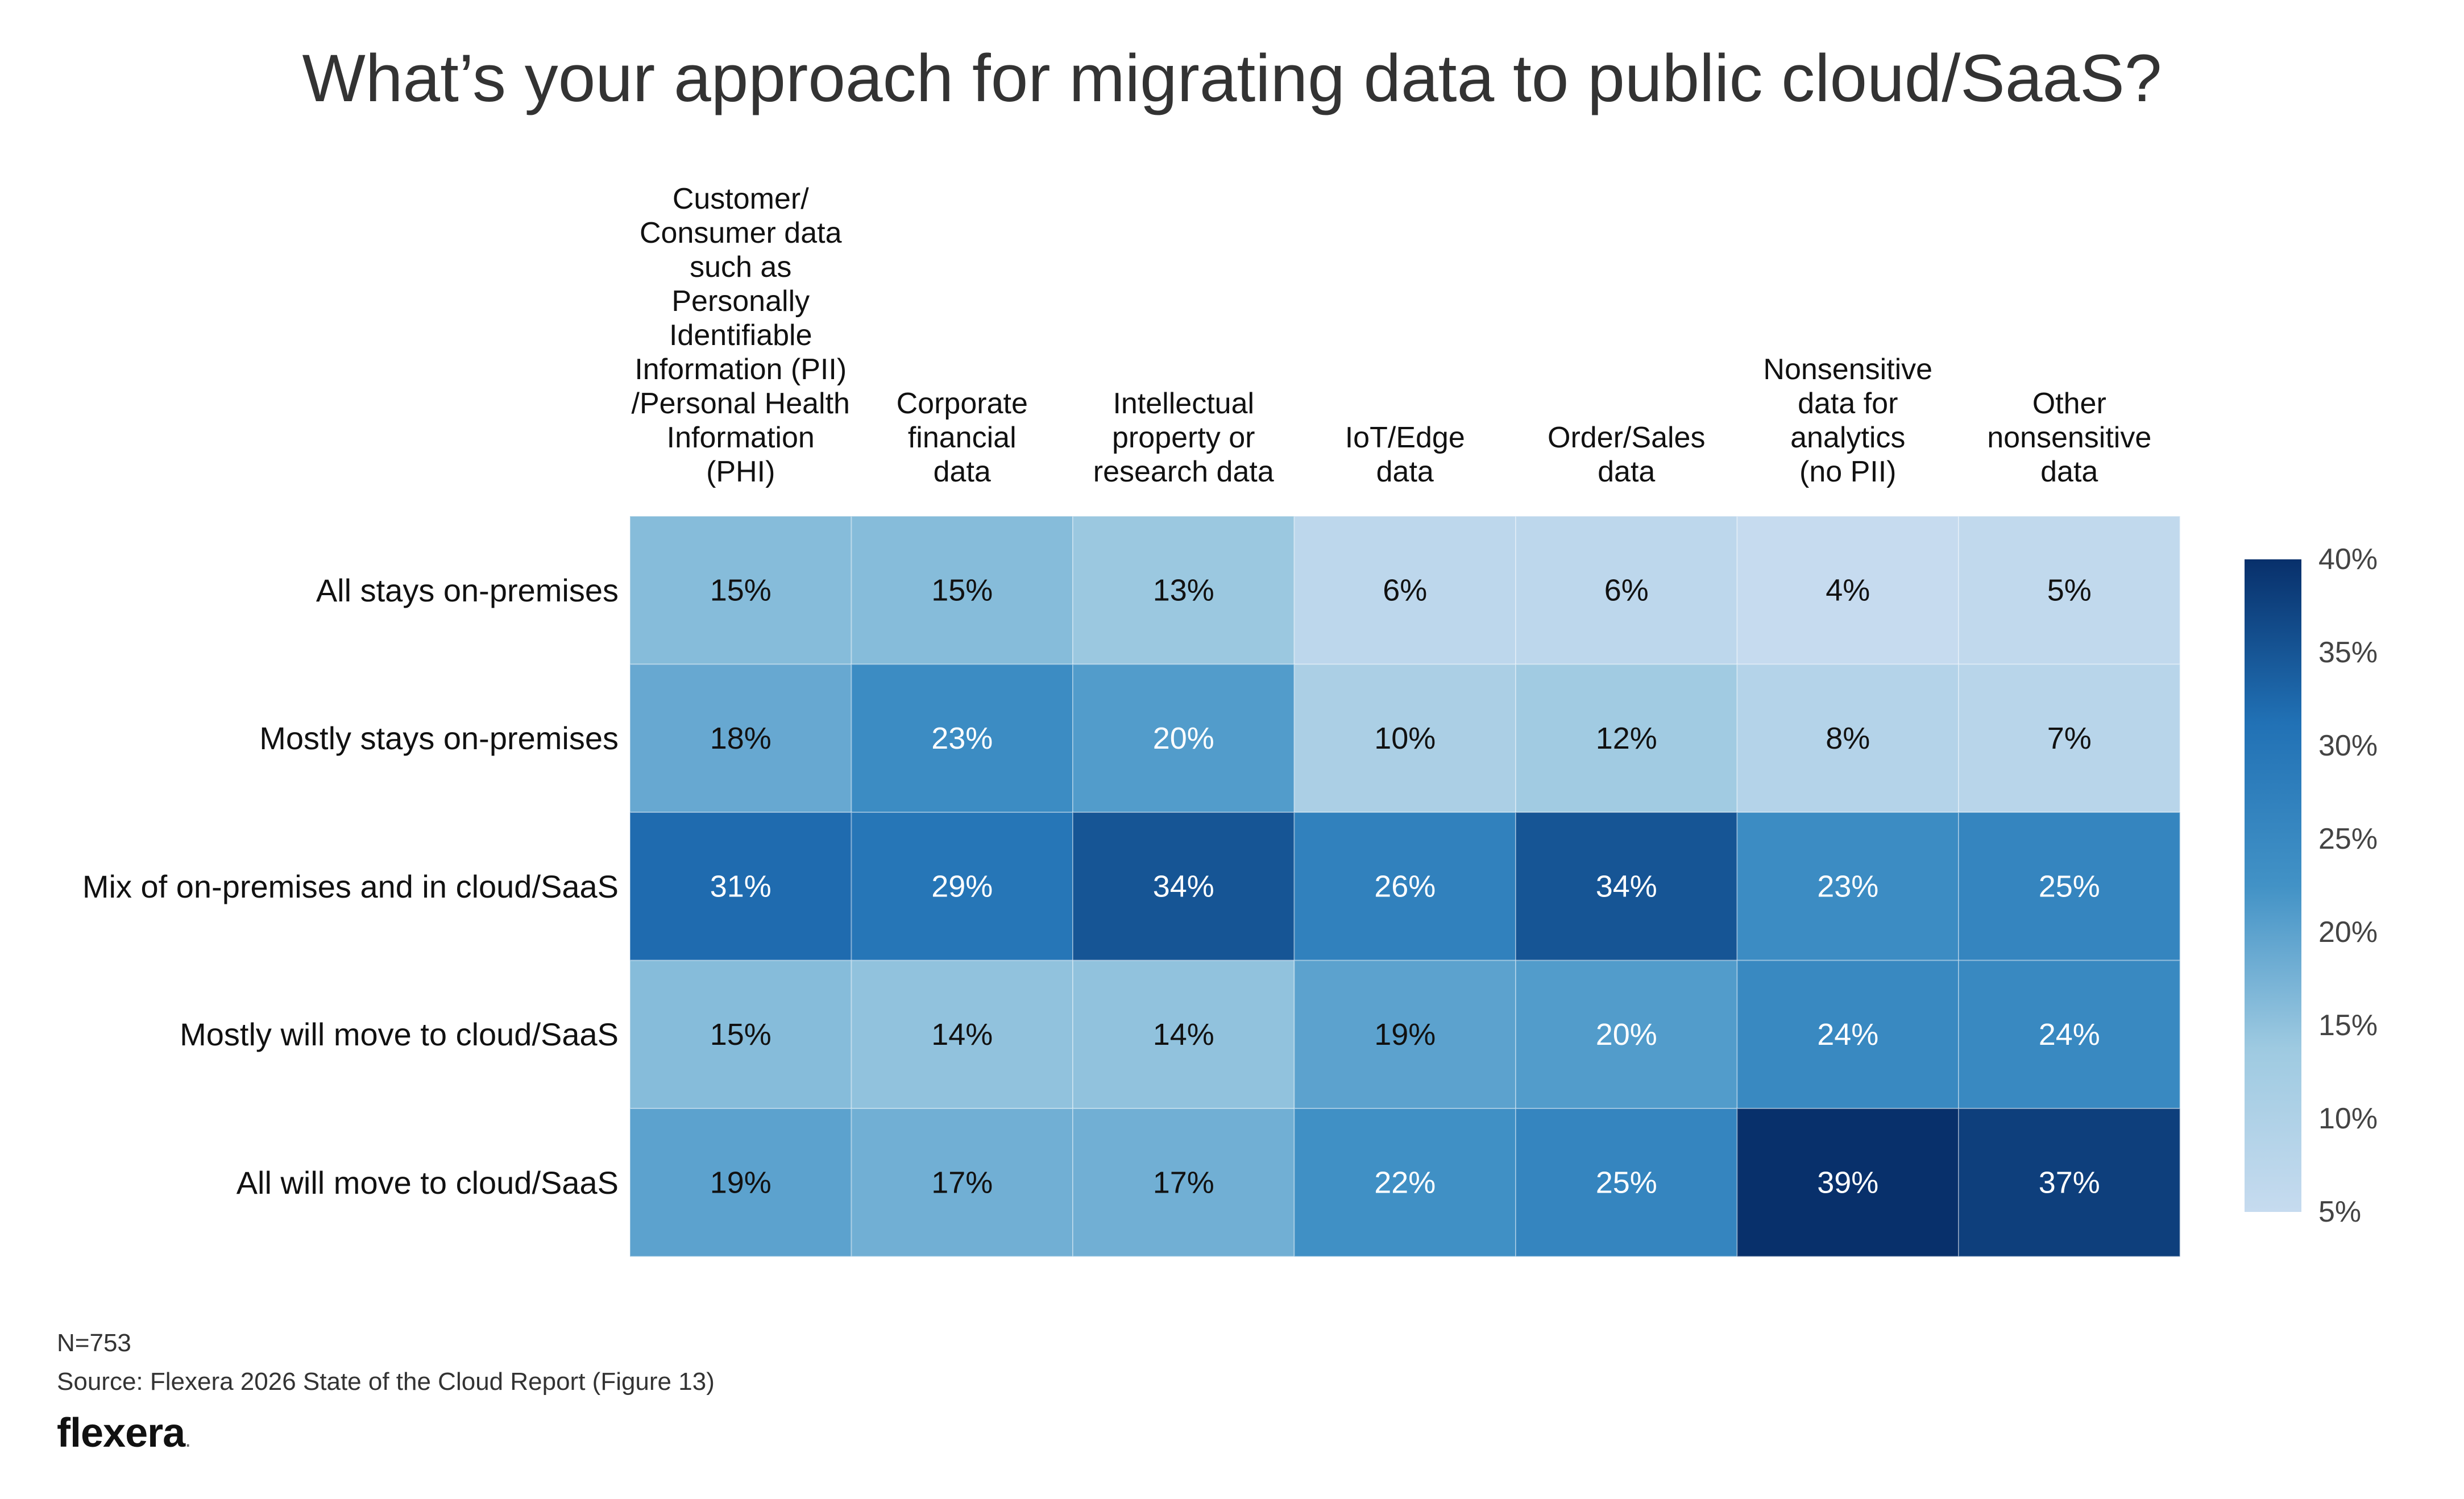  I want to click on heatmap-cell-label: 22%, so click(1405, 1182).